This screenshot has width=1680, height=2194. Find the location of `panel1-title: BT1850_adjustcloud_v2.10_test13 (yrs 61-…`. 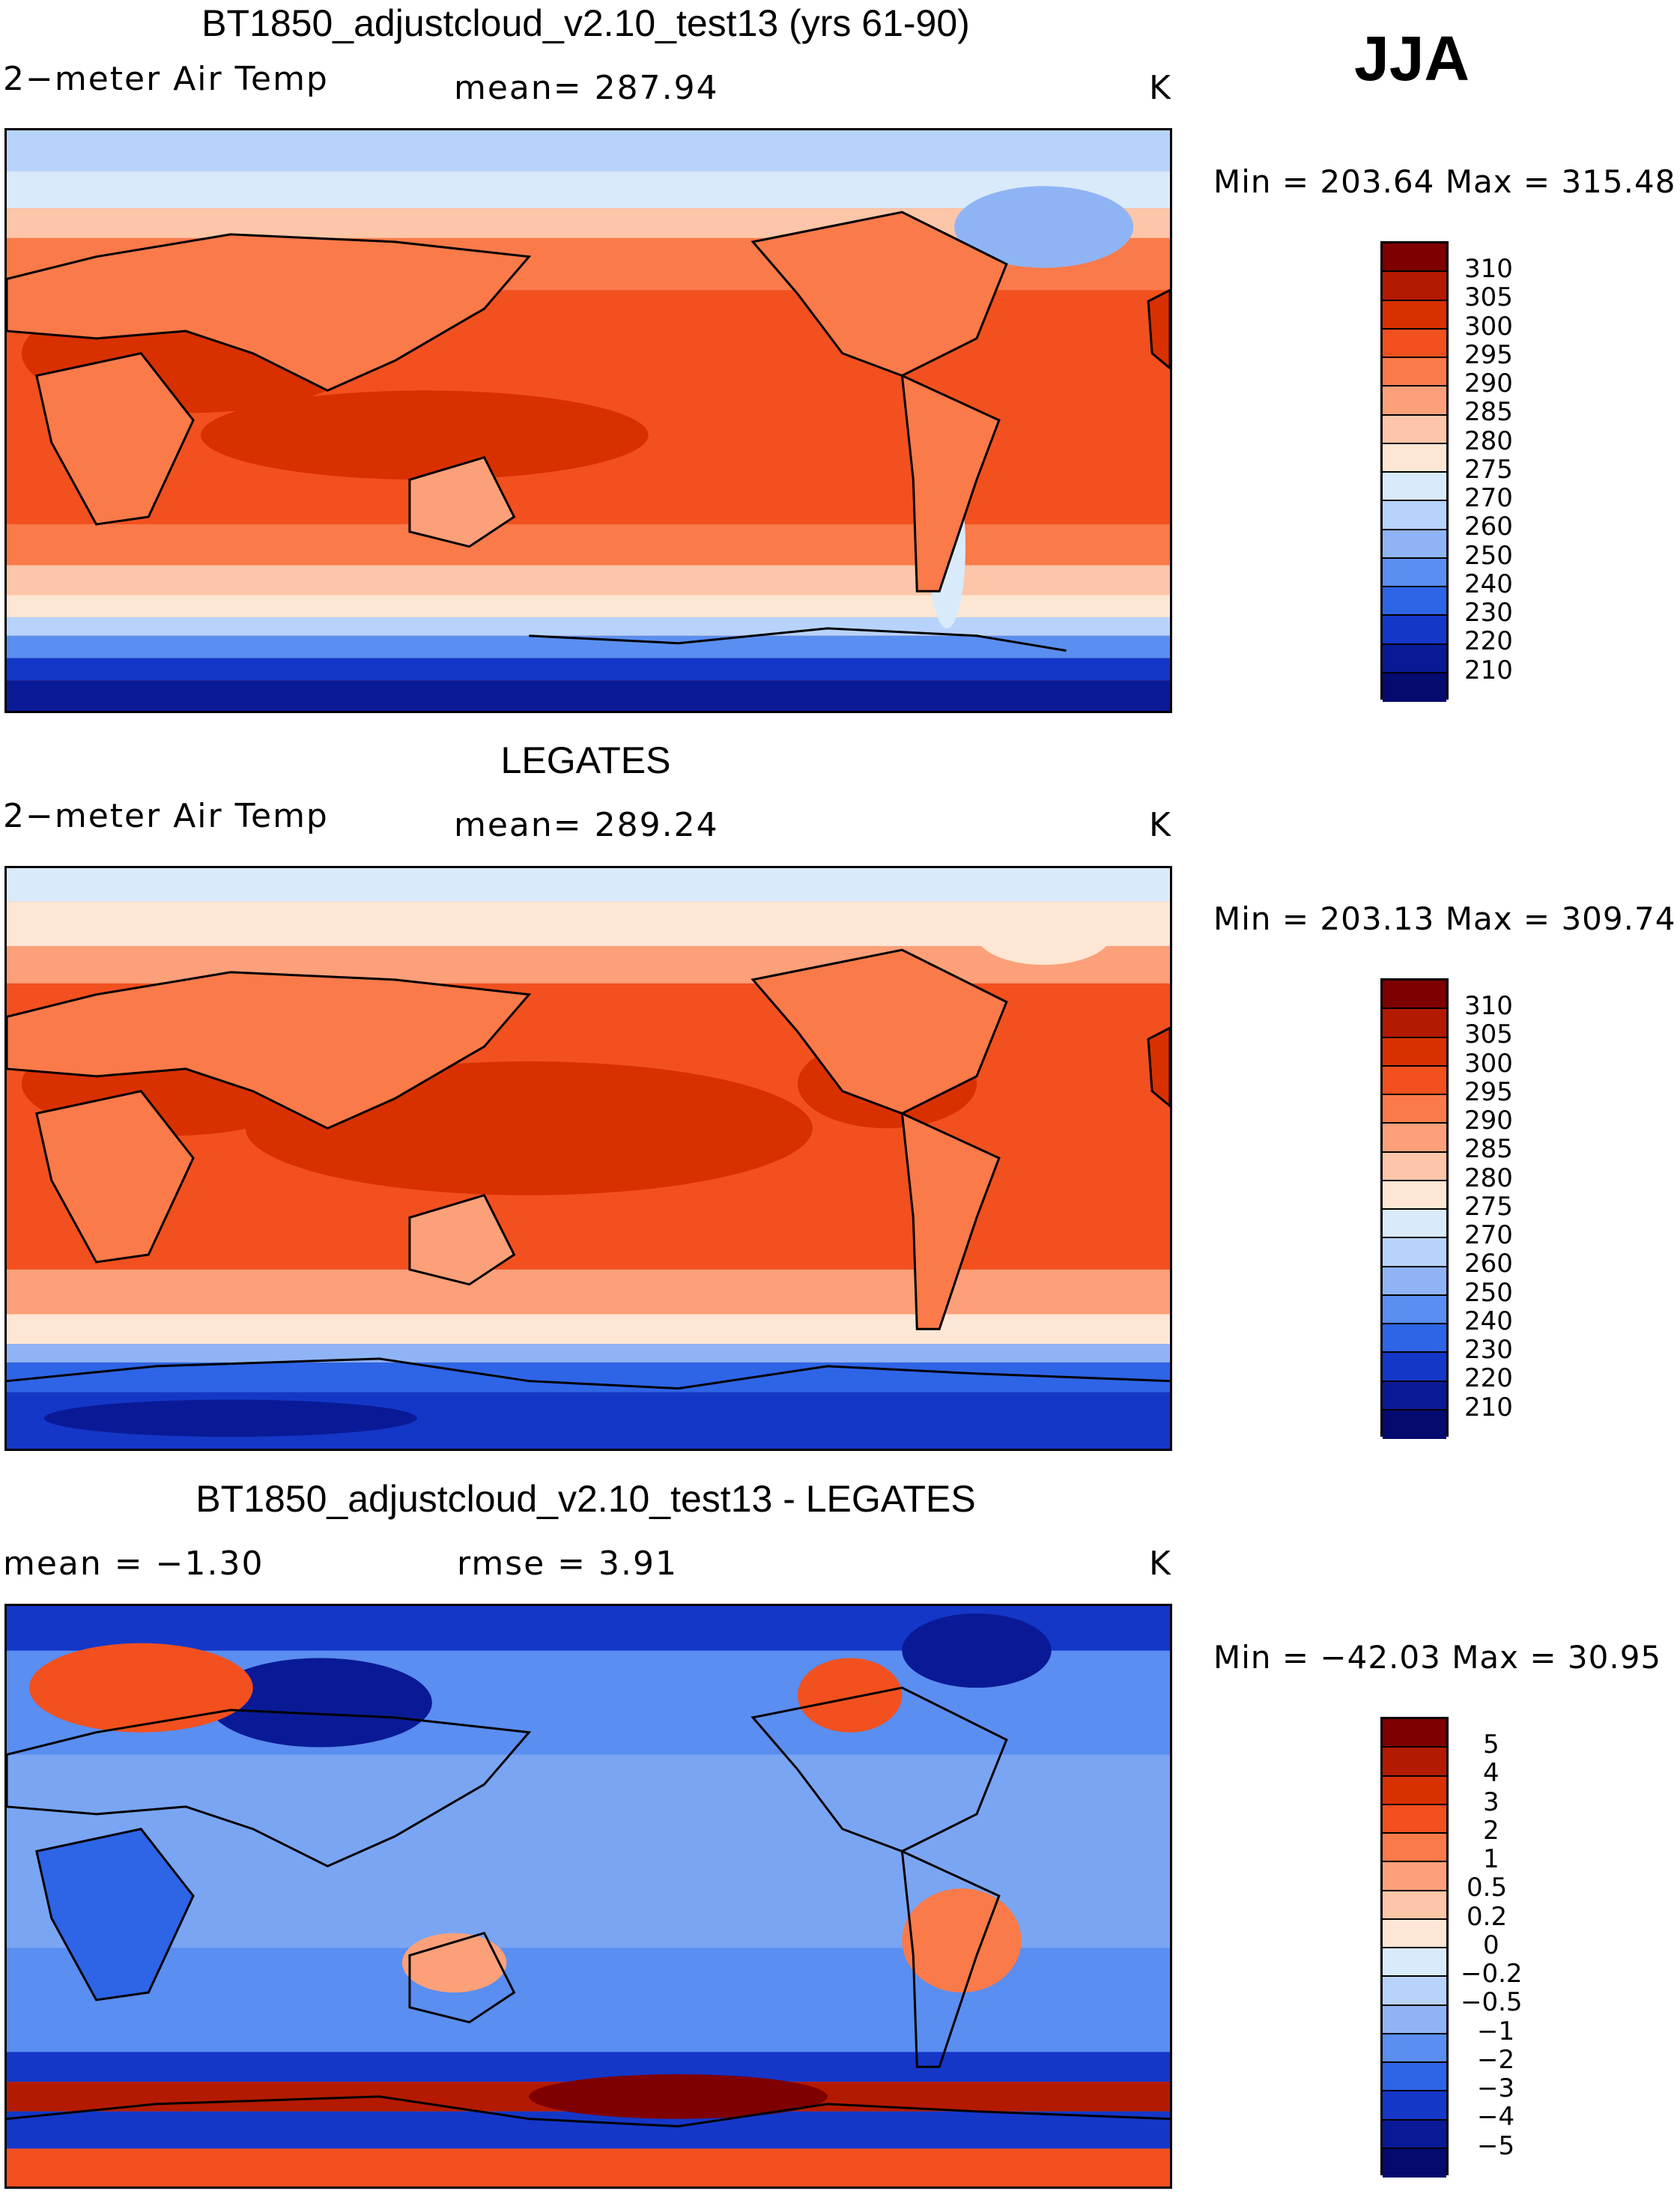

panel1-title: BT1850_adjustcloud_v2.10_test13 (yrs 61-… is located at coordinates (585, 23).